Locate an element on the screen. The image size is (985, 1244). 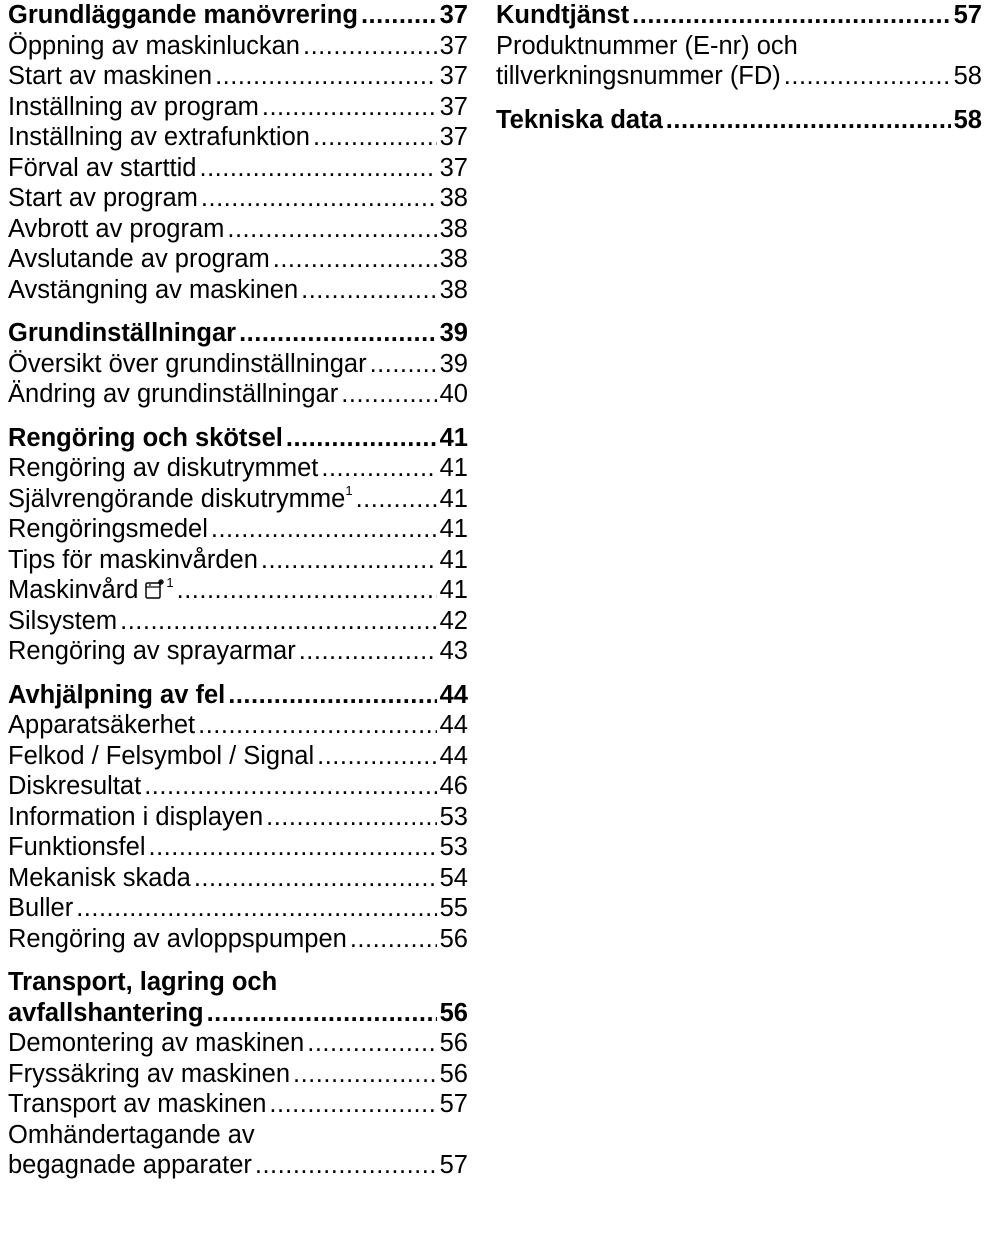
toc-entry: Rengöring av sprayarmar 43 is located at coordinates (238, 651).